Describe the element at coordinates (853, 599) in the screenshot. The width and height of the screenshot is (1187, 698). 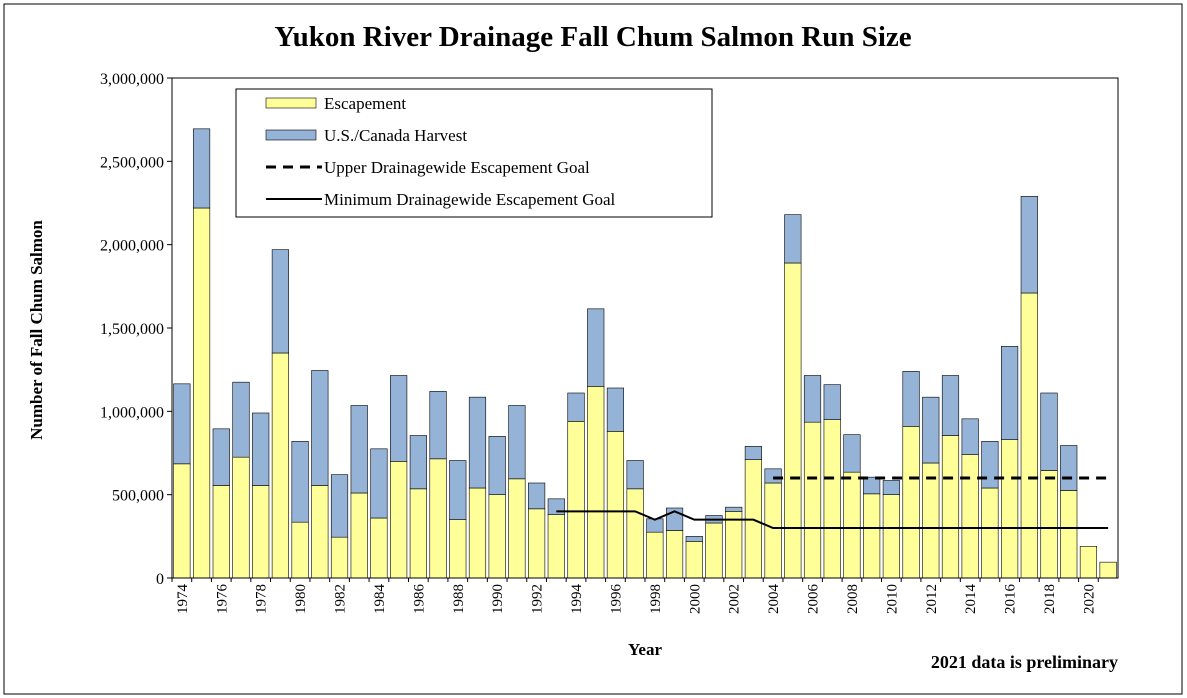
I see `x-tick-label: 2008` at that location.